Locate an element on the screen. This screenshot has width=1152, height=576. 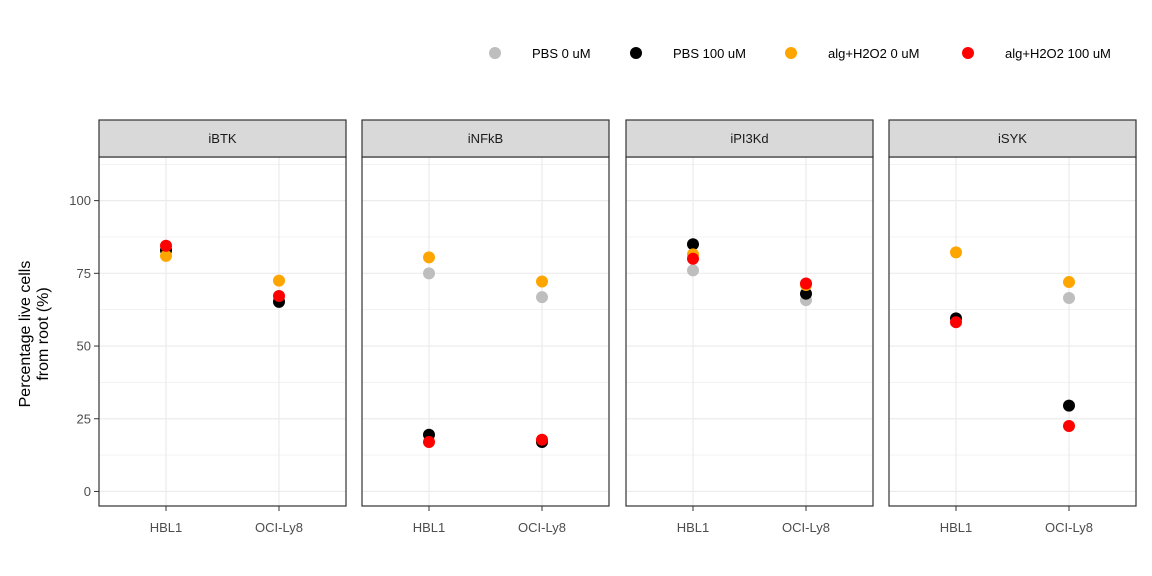
legend-label: PBS 100 uM is located at coordinates (709, 53).